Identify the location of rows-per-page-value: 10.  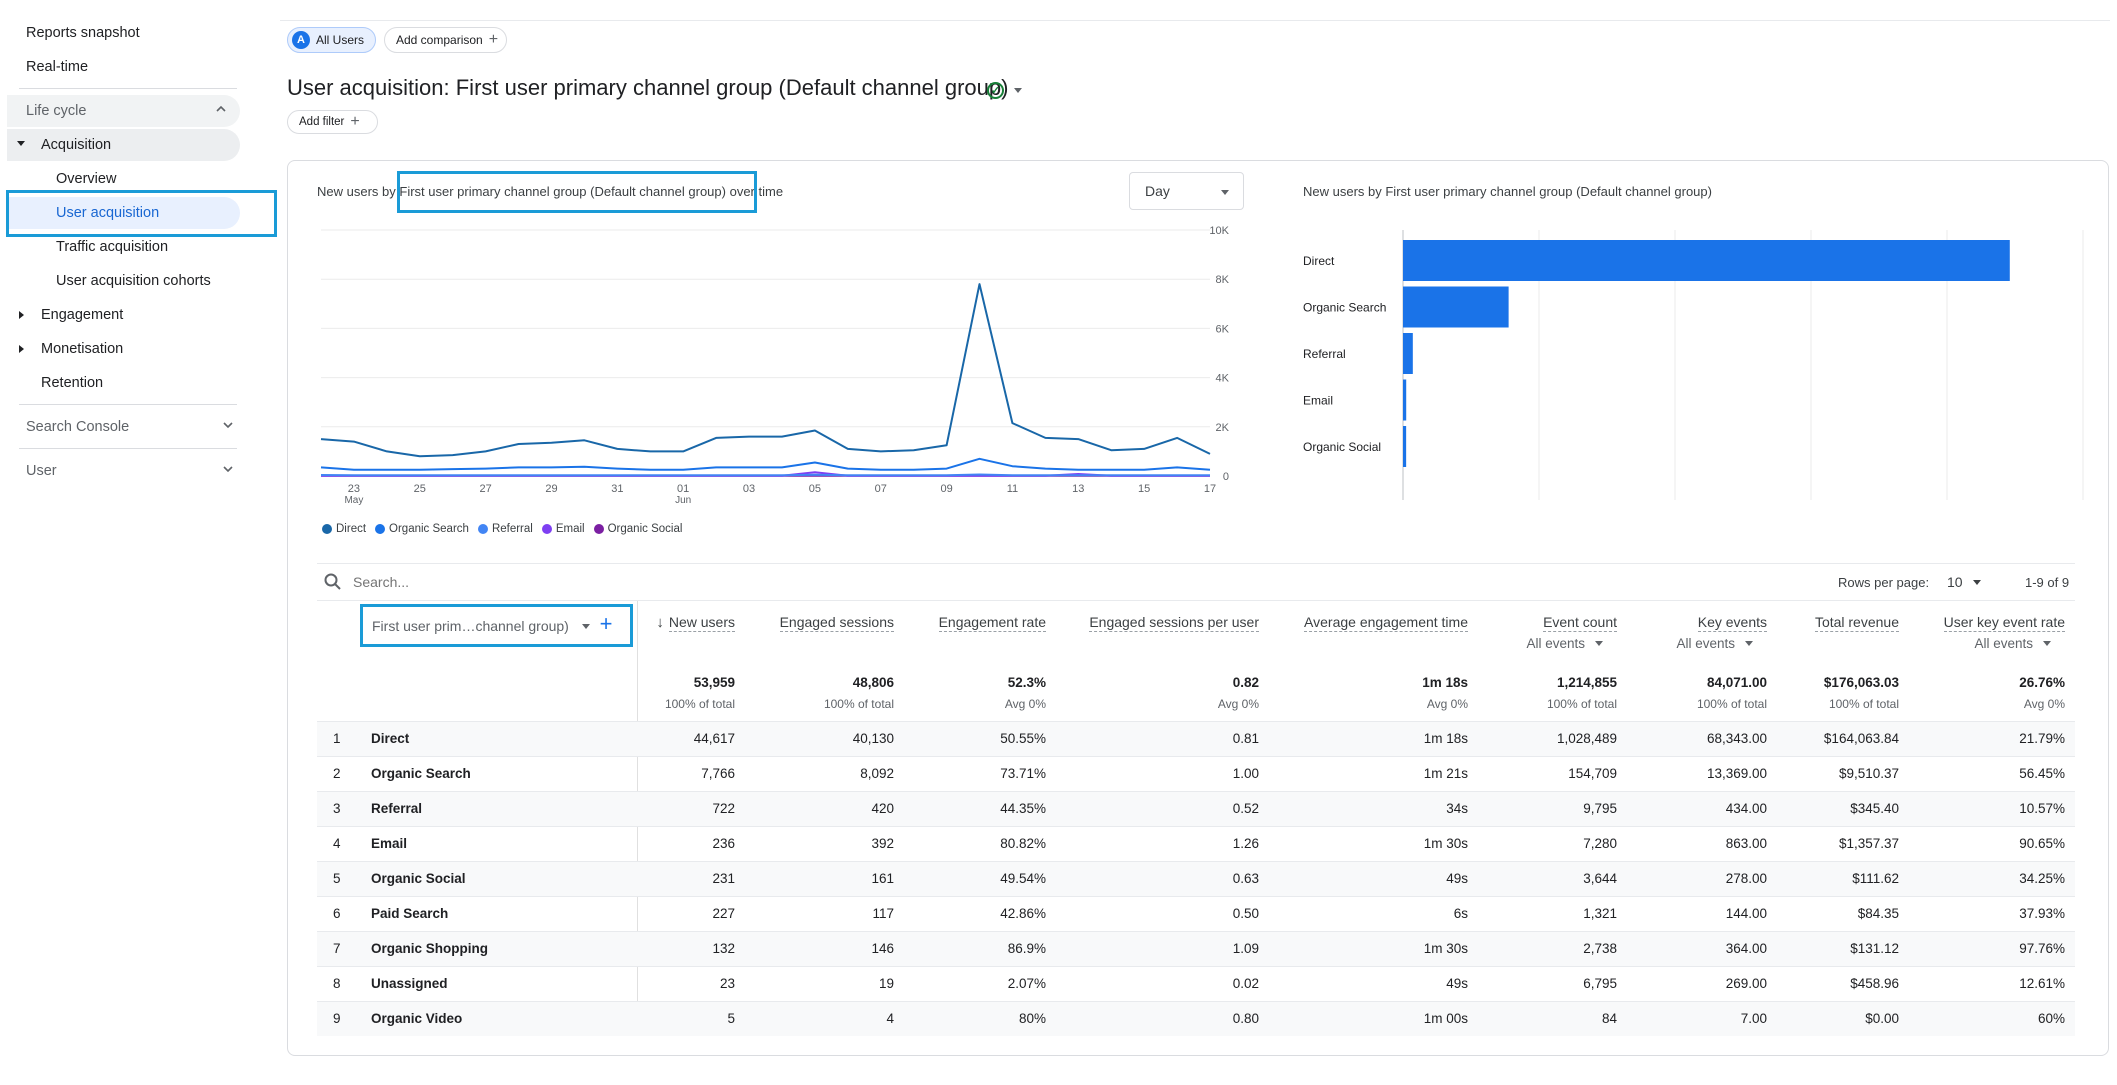
(1955, 582).